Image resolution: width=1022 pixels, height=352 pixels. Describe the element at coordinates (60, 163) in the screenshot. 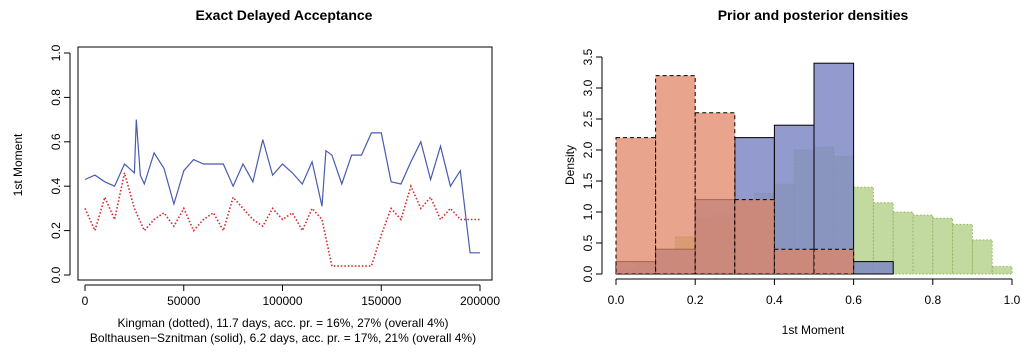

I see `trace-y-axis: 0.0 0.2 0.4 0.6 0.8 1.0` at that location.